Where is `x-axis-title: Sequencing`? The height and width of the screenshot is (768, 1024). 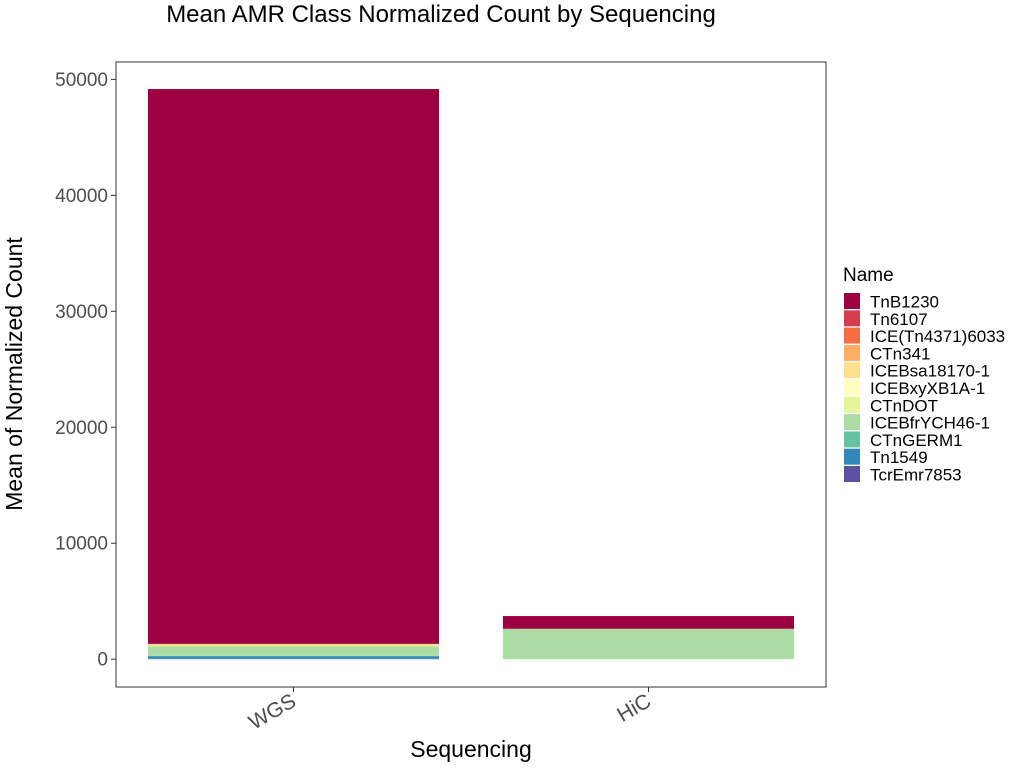 x-axis-title: Sequencing is located at coordinates (471, 749).